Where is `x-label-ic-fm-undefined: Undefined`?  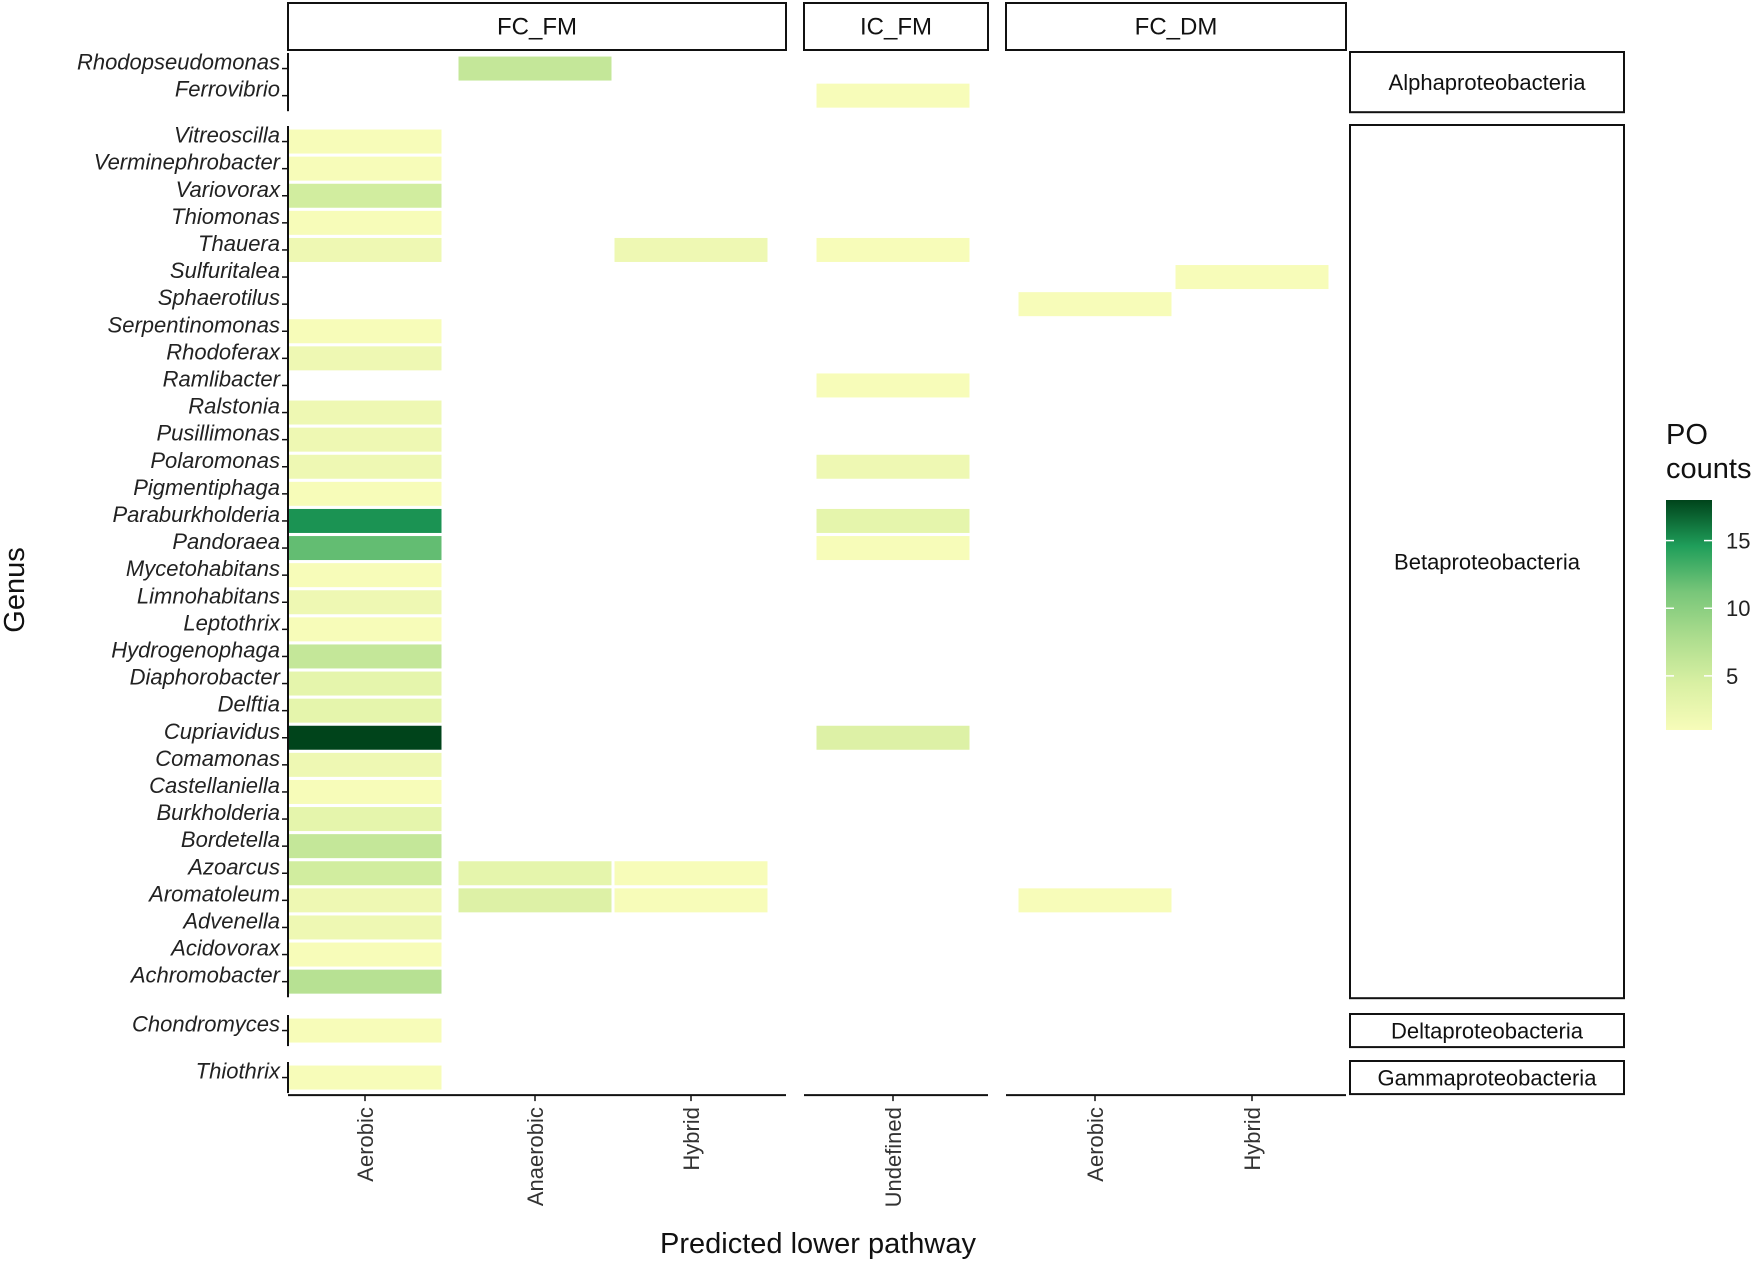 x-label-ic-fm-undefined: Undefined is located at coordinates (893, 1157).